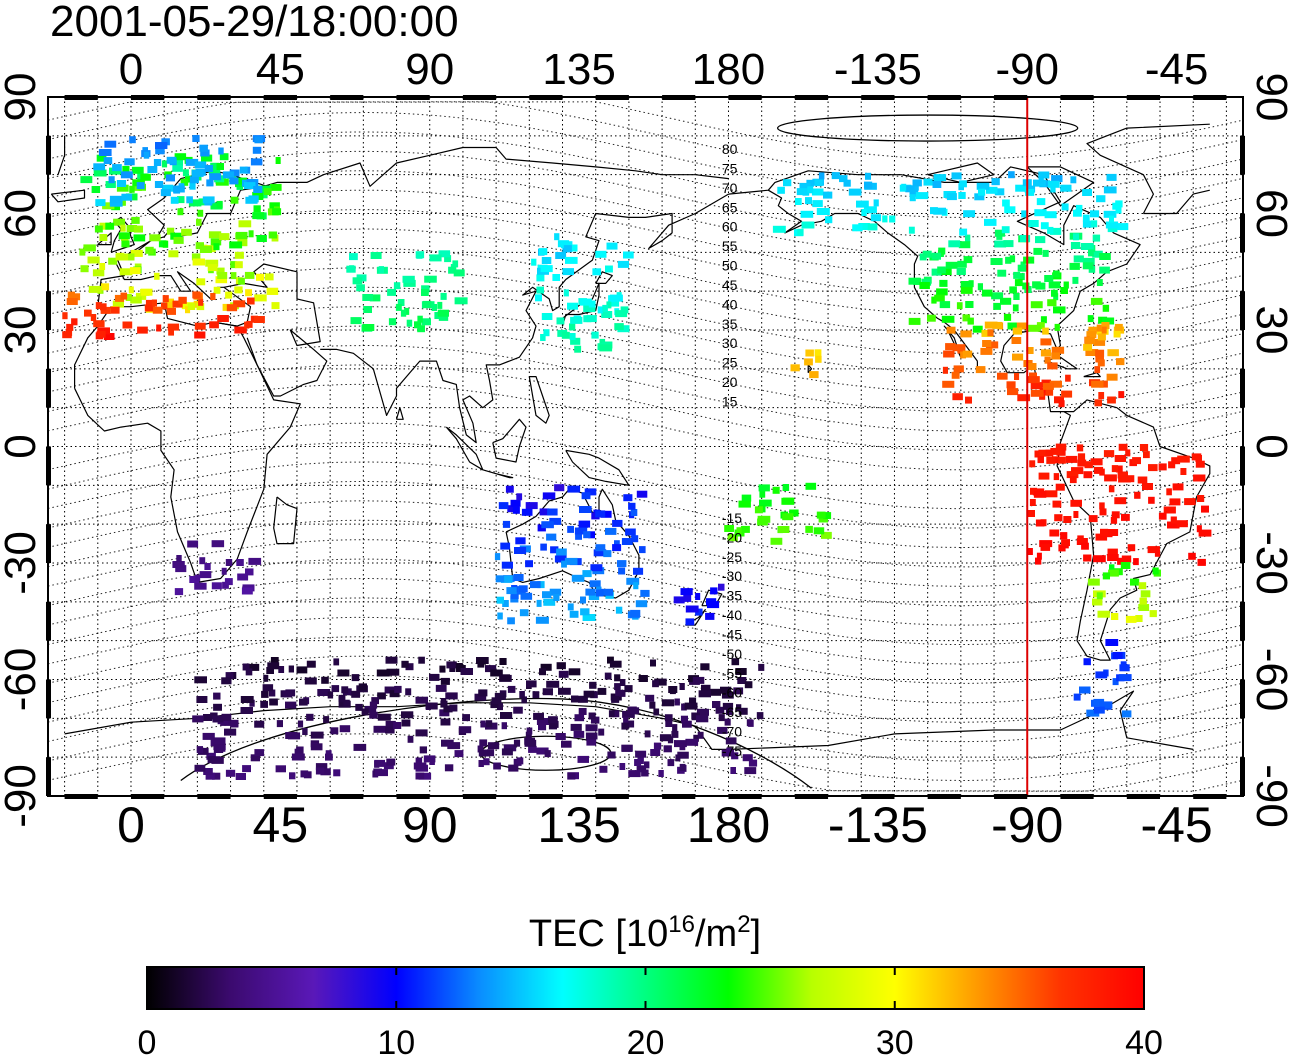 This screenshot has width=1292, height=1057. I want to click on left-latitude-label: -90, so click(22, 796).